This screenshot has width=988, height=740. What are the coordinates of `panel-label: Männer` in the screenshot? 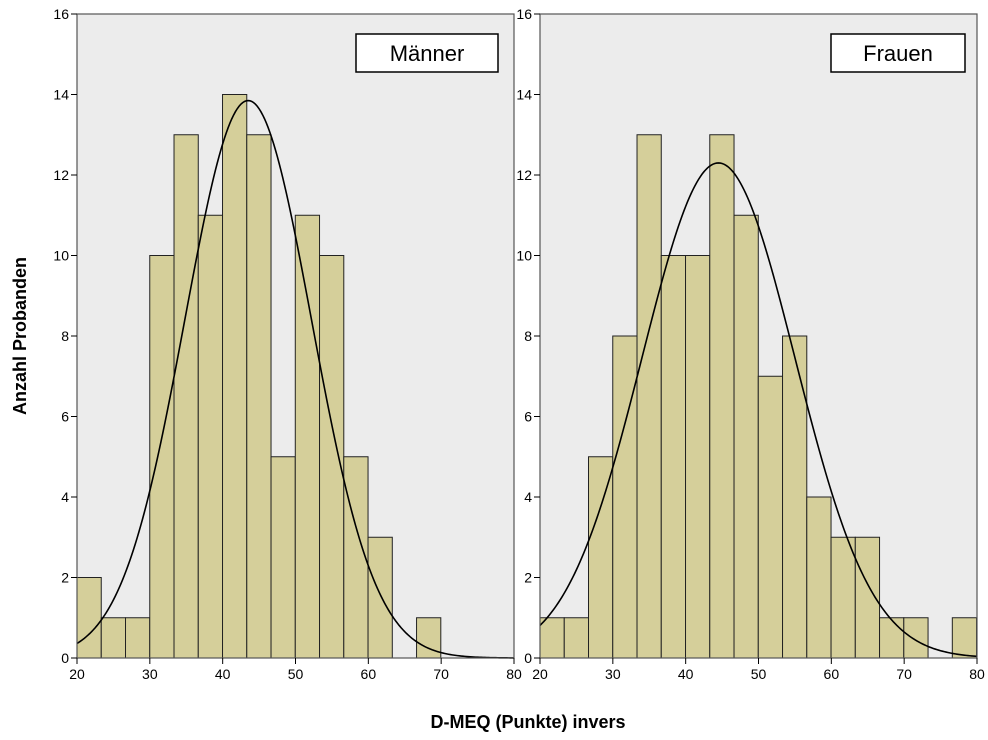 It's located at (427, 53).